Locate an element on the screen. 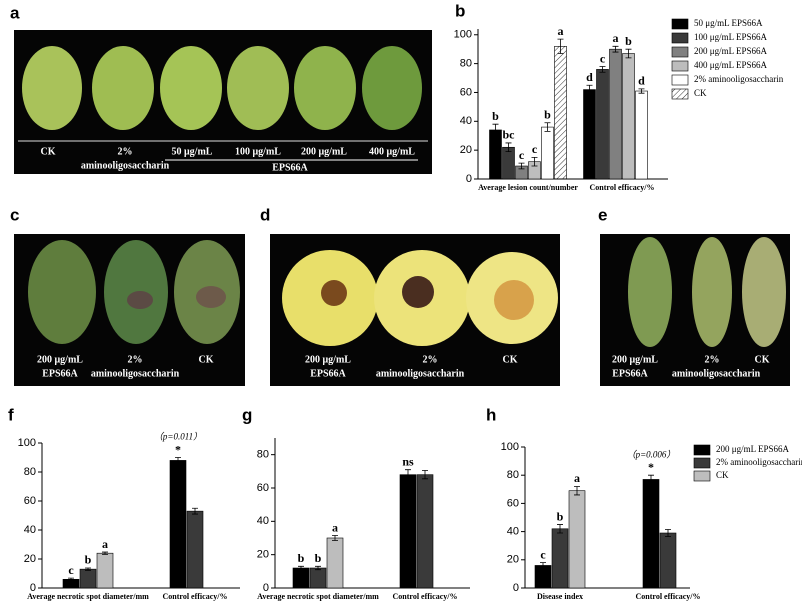  caption: 100 μg/mL is located at coordinates (258, 151).